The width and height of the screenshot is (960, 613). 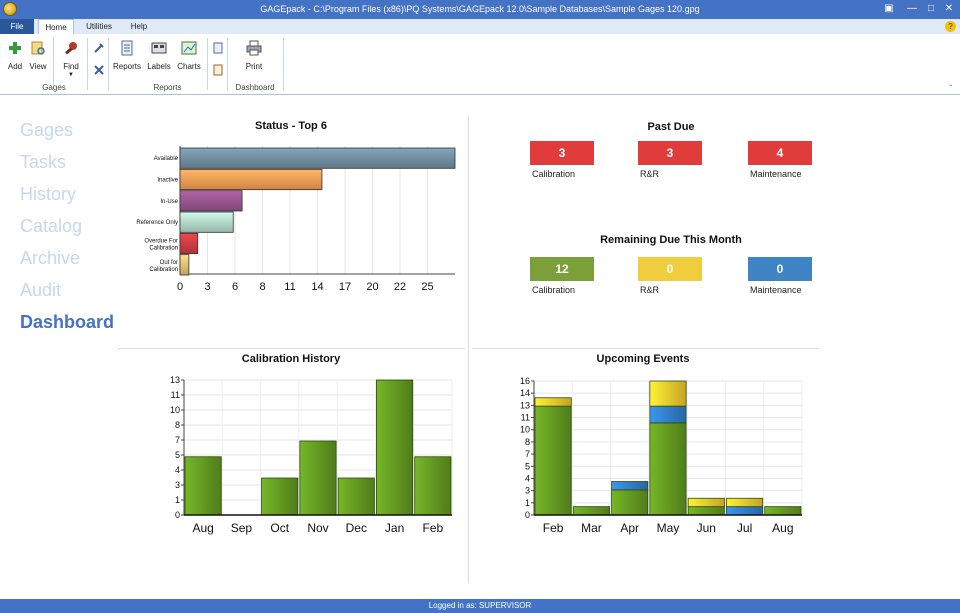 What do you see at coordinates (99, 70) in the screenshot?
I see `tools-icon` at bounding box center [99, 70].